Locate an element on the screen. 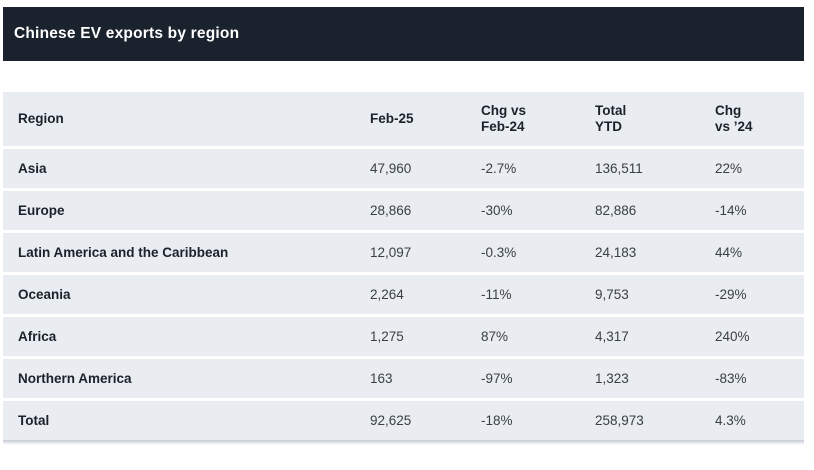 This screenshot has width=814, height=470. cell-feb25: 163 is located at coordinates (425, 380).